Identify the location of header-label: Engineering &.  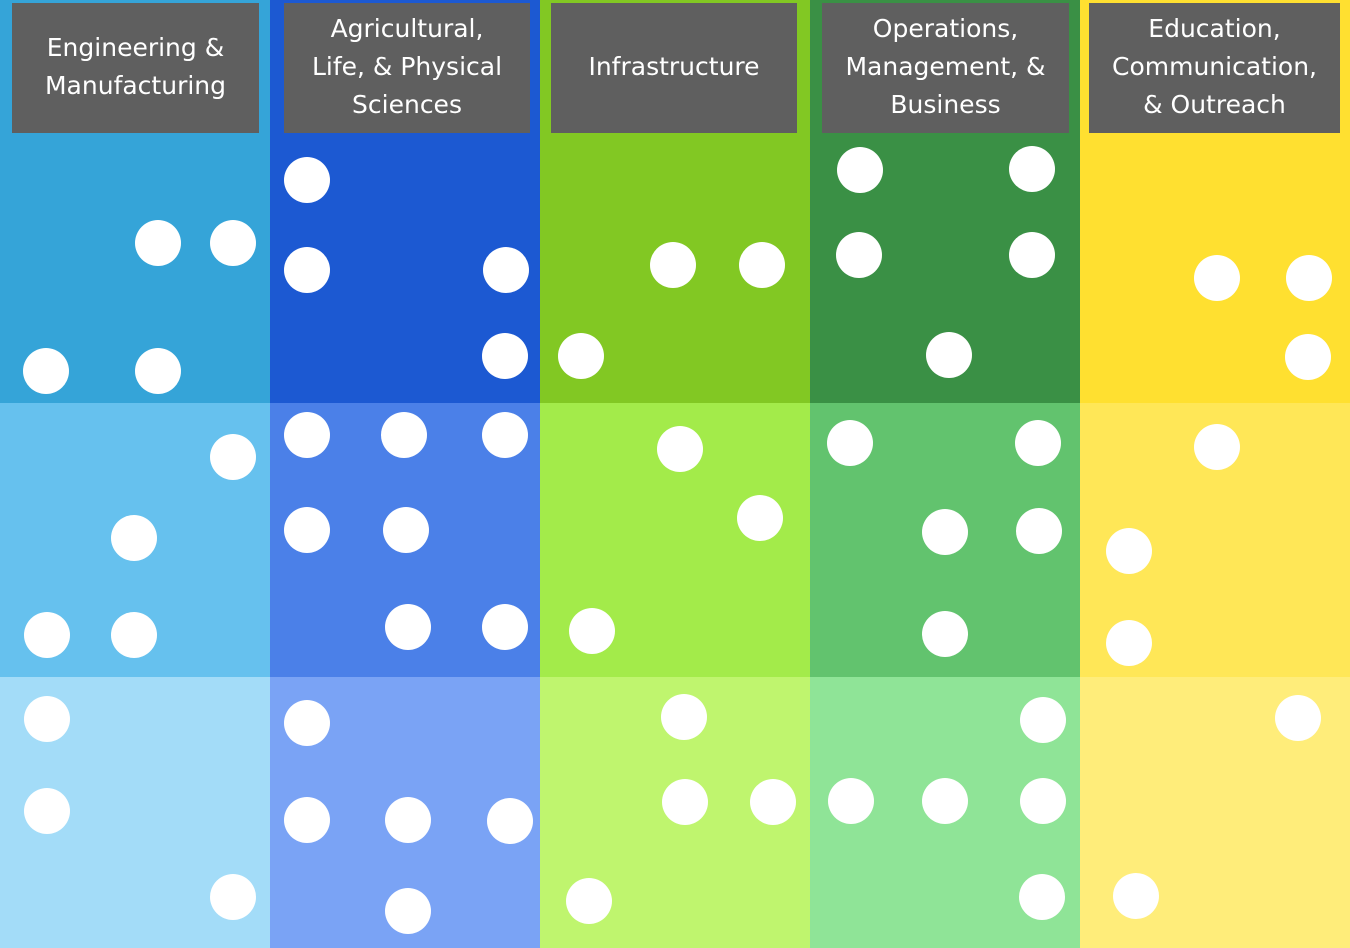
(135, 47).